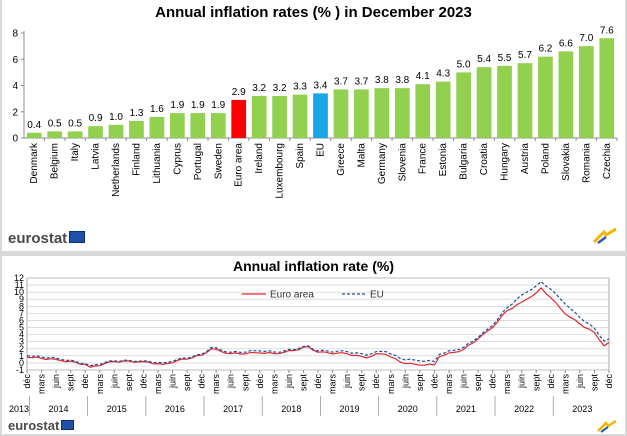 The width and height of the screenshot is (627, 436). Describe the element at coordinates (443, 74) in the screenshot. I see `bar-value-label: 4.3` at that location.